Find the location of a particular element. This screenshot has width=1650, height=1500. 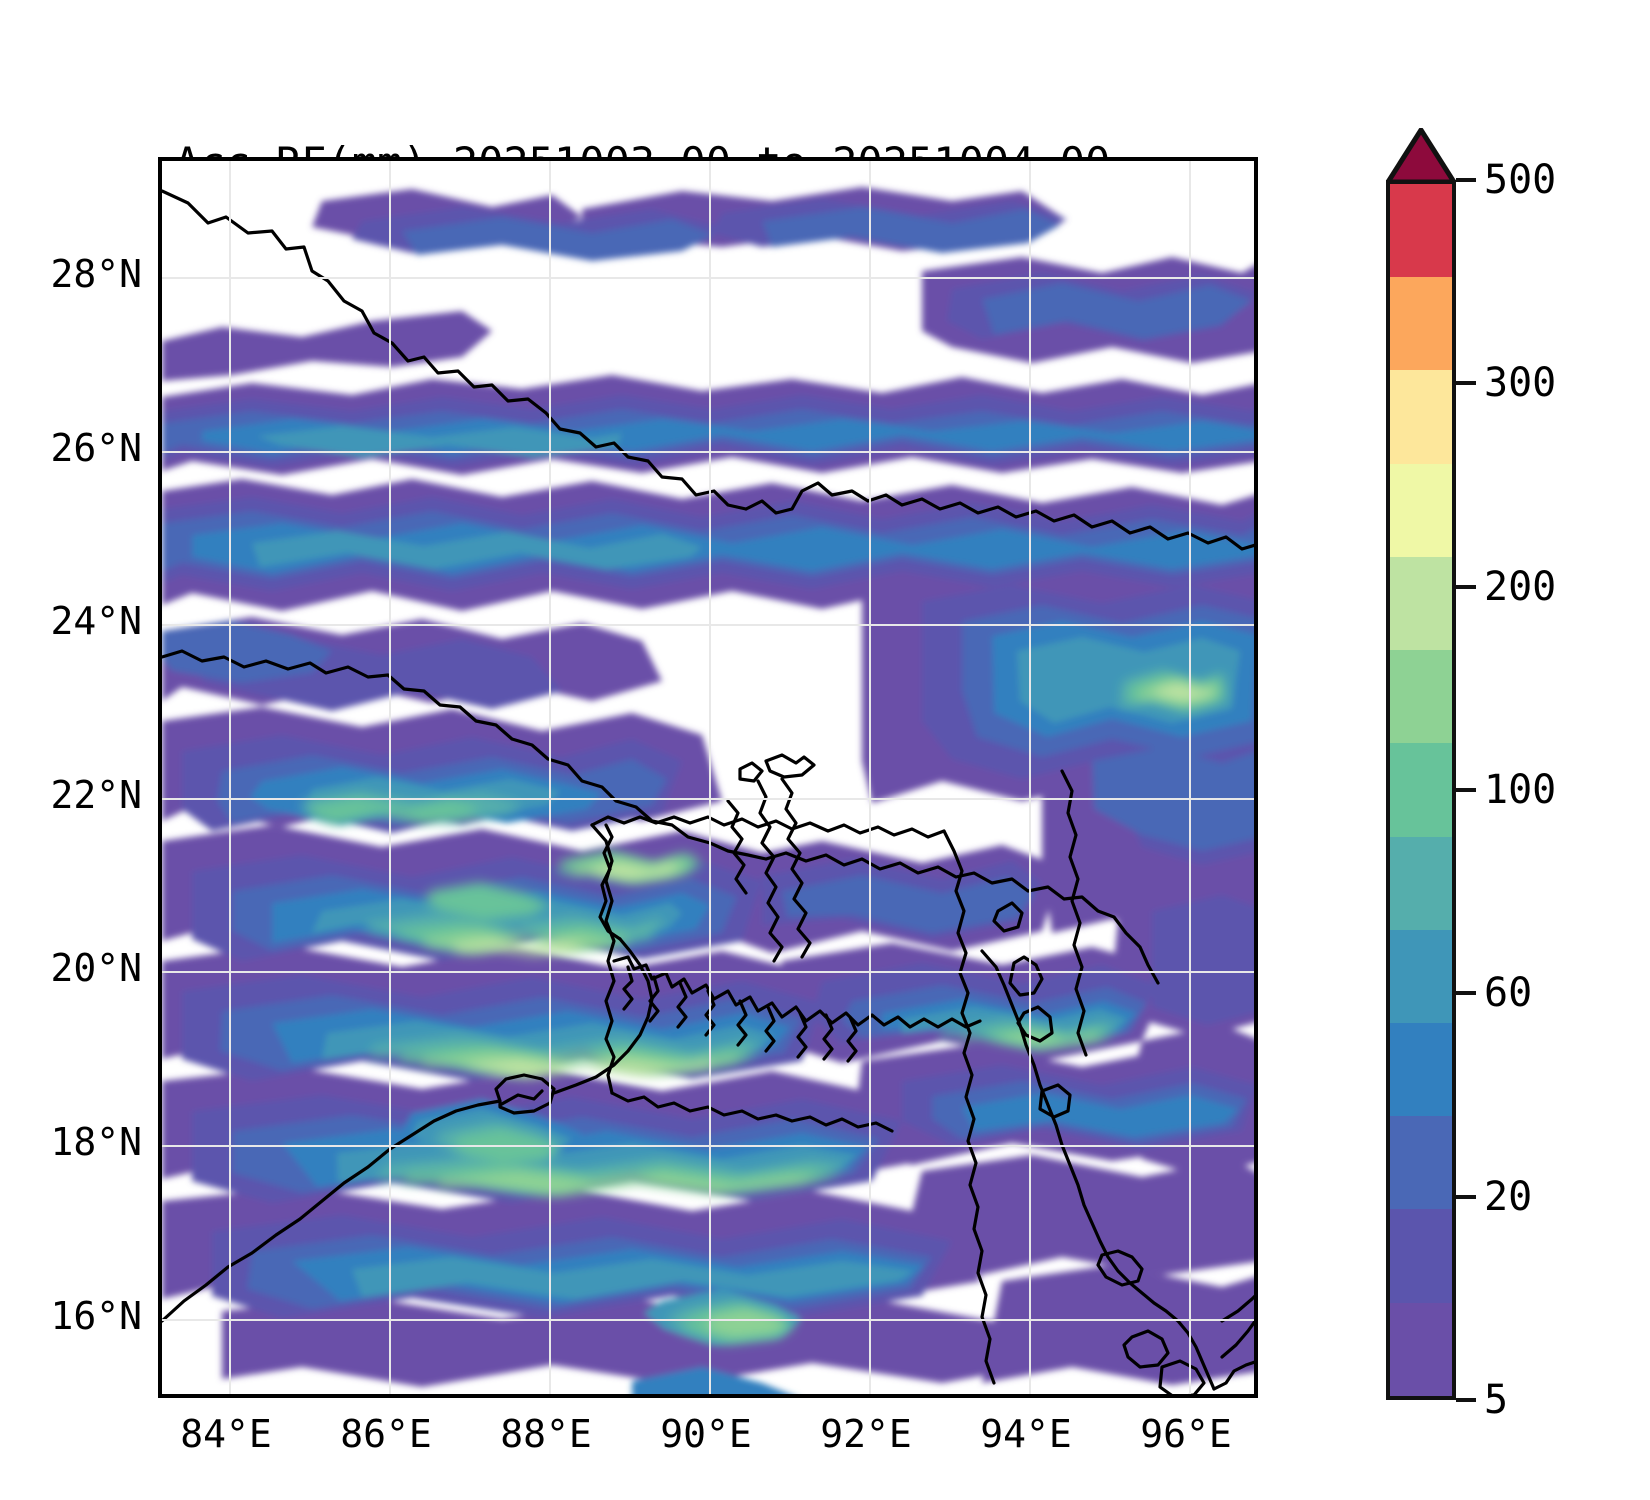

colorbar-tick-label: 100 is located at coordinates (1520, 790).